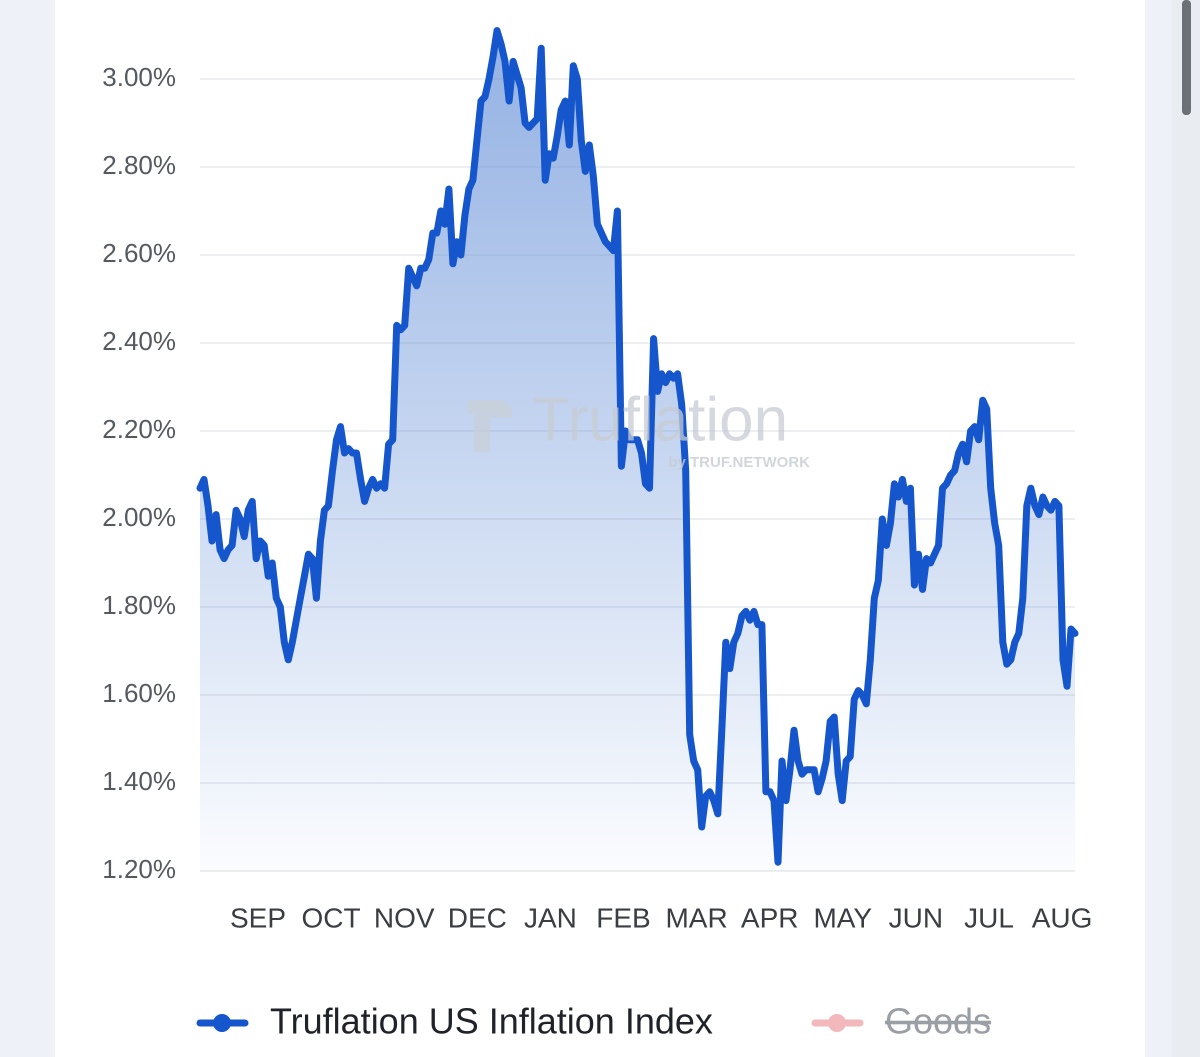 The height and width of the screenshot is (1057, 1200). What do you see at coordinates (550, 917) in the screenshot?
I see `x-tick-label: JAN` at bounding box center [550, 917].